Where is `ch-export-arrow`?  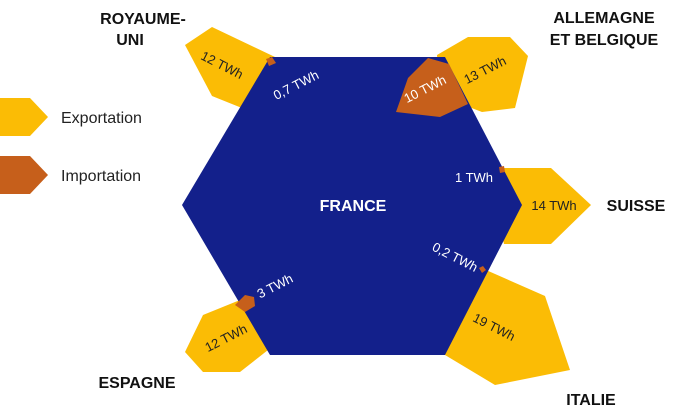 ch-export-arrow is located at coordinates (543, 206).